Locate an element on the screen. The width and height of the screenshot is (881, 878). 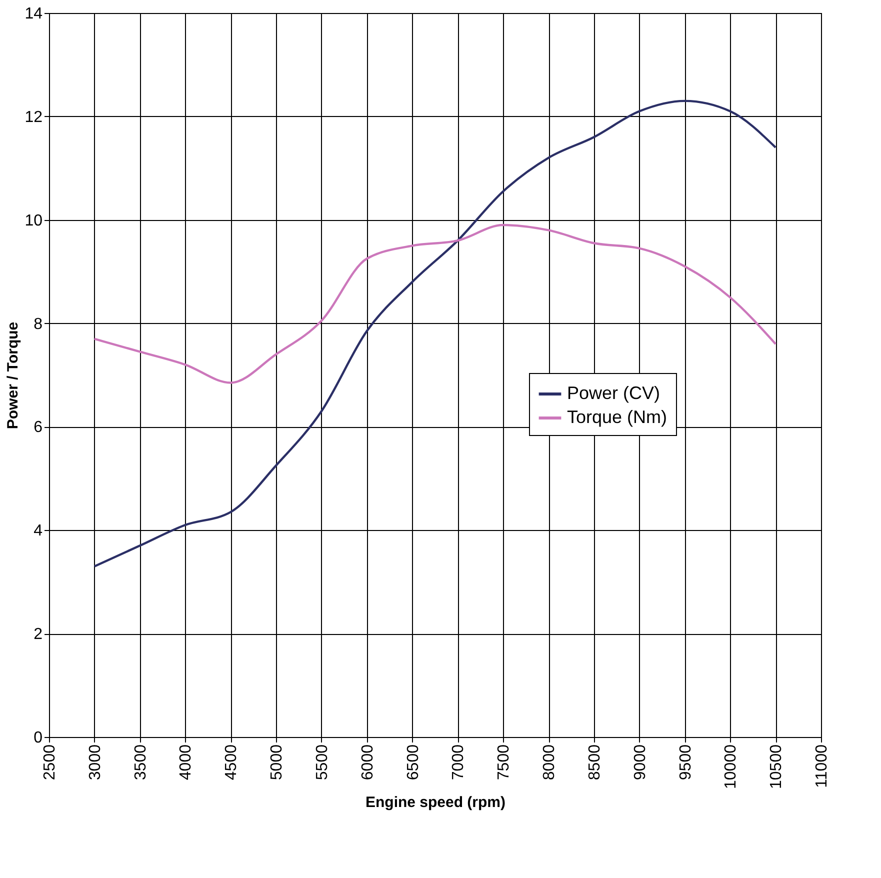
legend-label: Power (CV) is located at coordinates (613, 393).